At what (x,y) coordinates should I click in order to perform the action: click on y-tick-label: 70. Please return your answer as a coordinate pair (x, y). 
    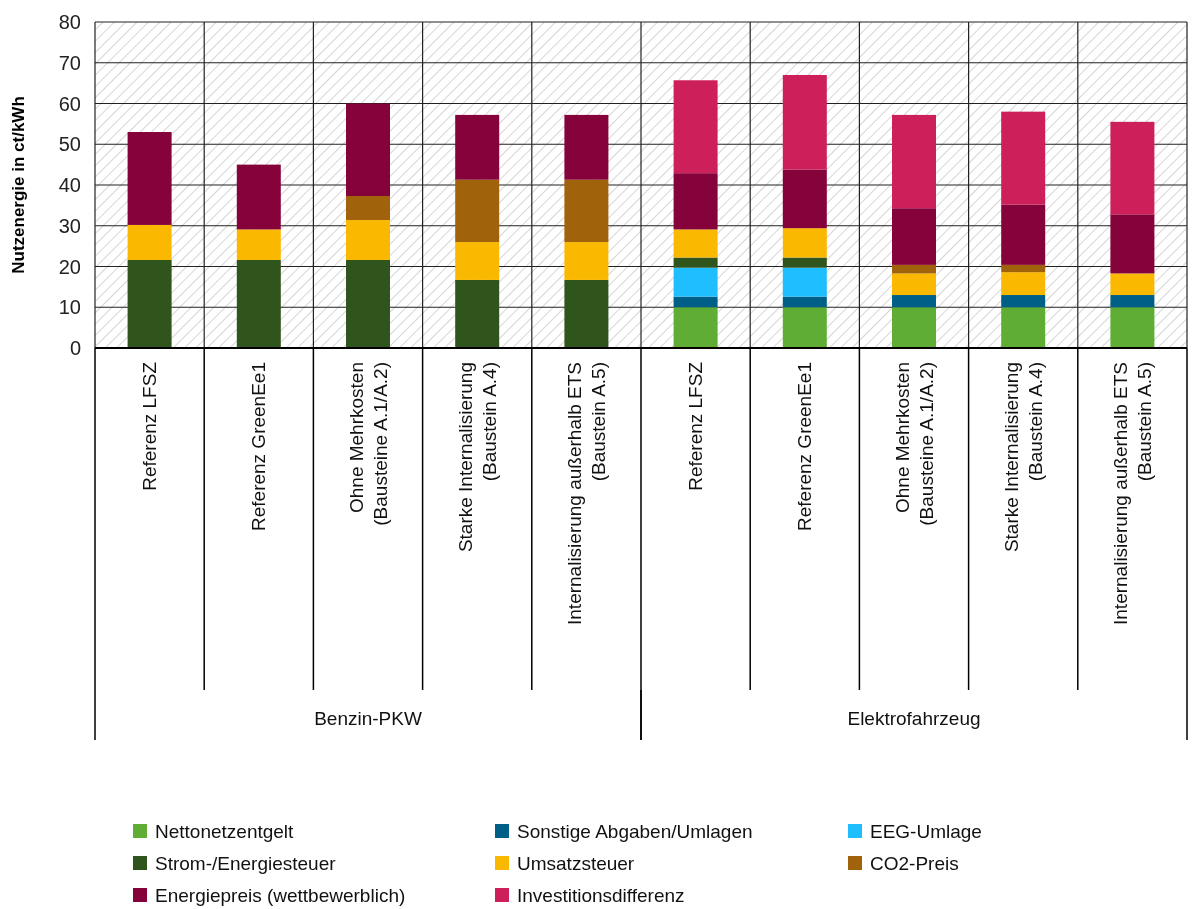
    Looking at the image, I should click on (69, 62).